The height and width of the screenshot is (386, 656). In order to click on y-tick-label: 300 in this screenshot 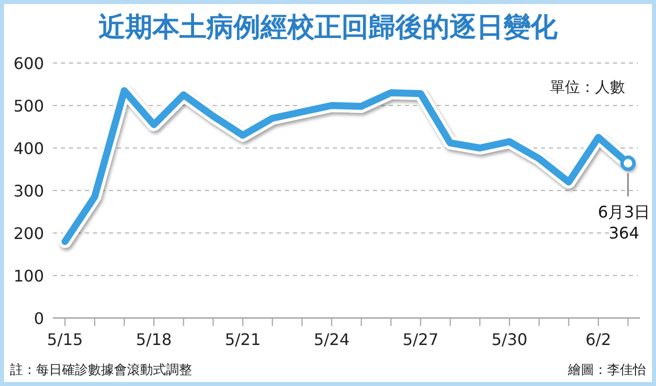, I will do `click(28, 191)`.